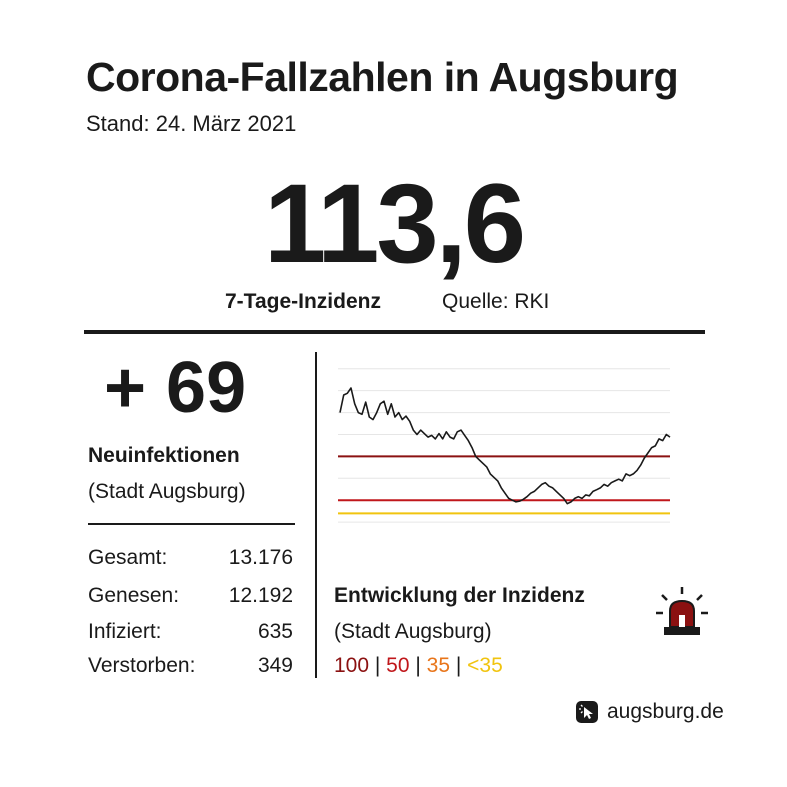 The height and width of the screenshot is (787, 787). Describe the element at coordinates (413, 631) in the screenshot. I see `chart-subtitle: (Stadt Augsburg)` at that location.